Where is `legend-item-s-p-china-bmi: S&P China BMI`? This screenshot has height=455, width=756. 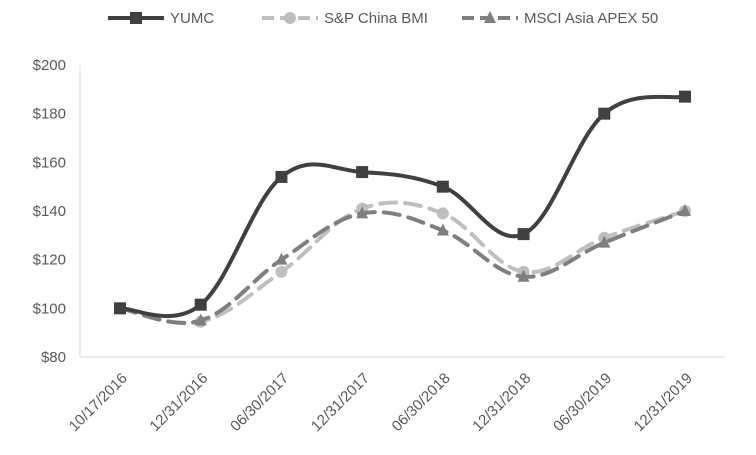 legend-item-s-p-china-bmi: S&P China BMI is located at coordinates (345, 18).